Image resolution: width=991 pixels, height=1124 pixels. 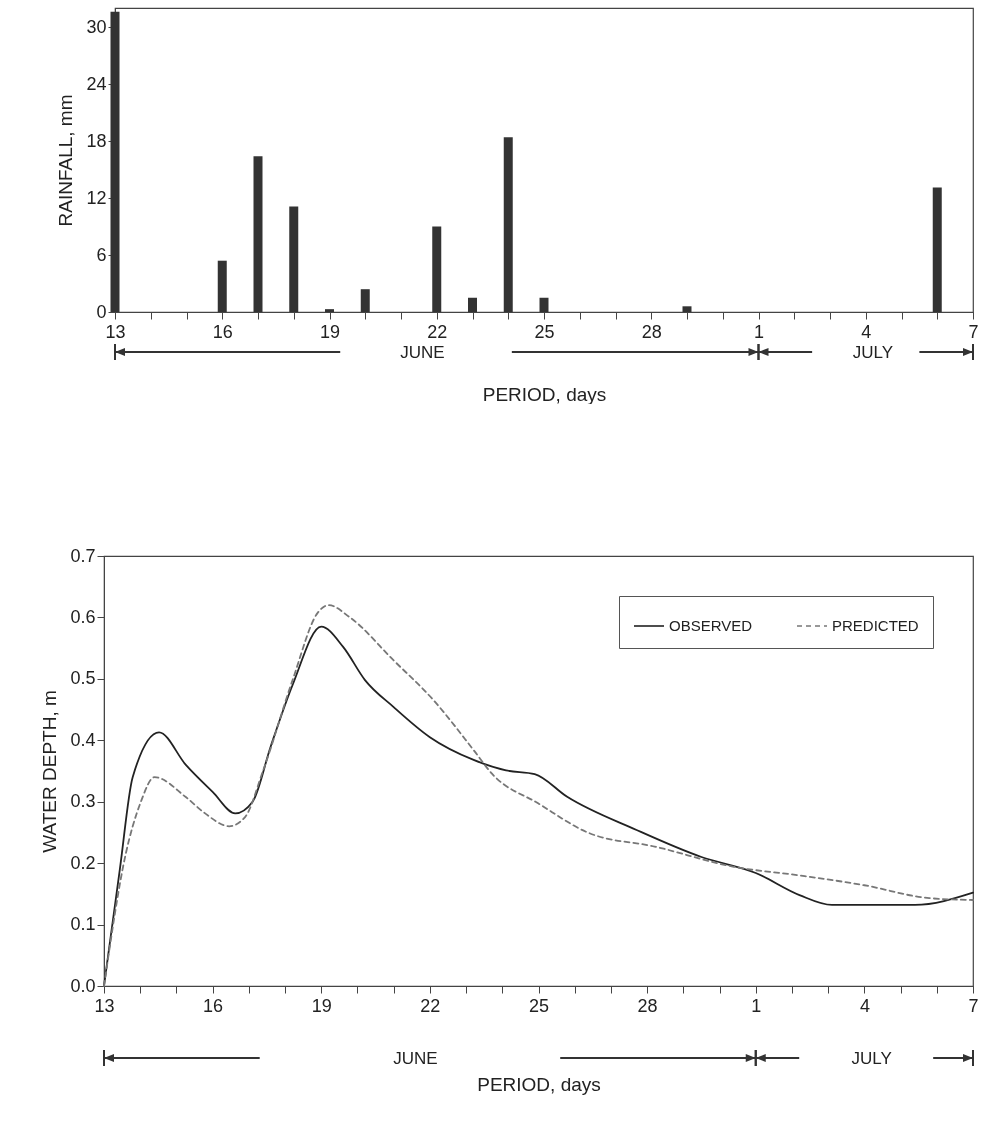 I want to click on y-tick-label: 0.1, so click(x=83, y=924).